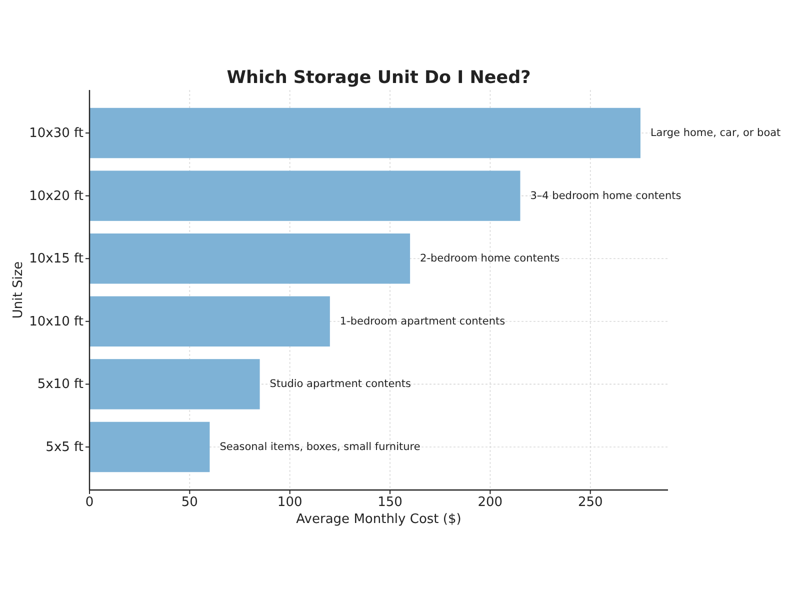 This screenshot has height=600, width=800. I want to click on x-tick-label: 150, so click(390, 502).